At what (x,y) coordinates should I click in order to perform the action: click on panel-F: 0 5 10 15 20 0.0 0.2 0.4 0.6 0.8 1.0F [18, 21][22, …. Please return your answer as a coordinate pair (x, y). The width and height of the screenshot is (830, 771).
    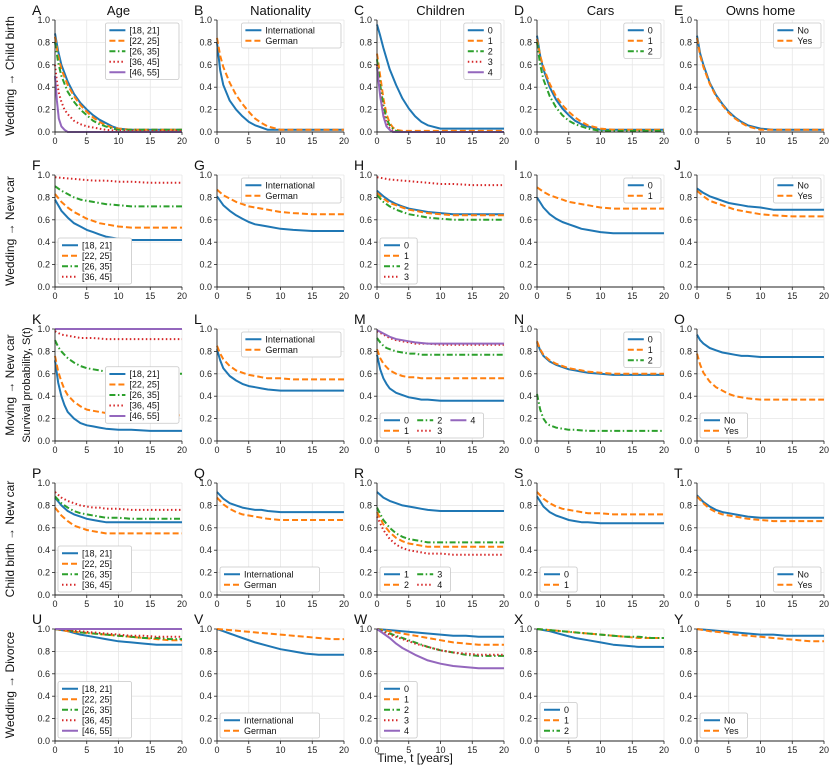
    Looking at the image, I should click on (109, 229).